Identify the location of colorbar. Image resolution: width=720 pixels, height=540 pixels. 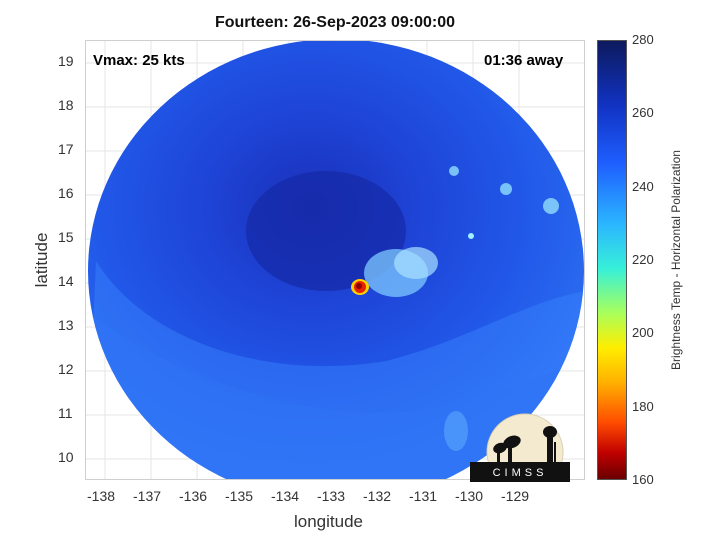
(612, 260).